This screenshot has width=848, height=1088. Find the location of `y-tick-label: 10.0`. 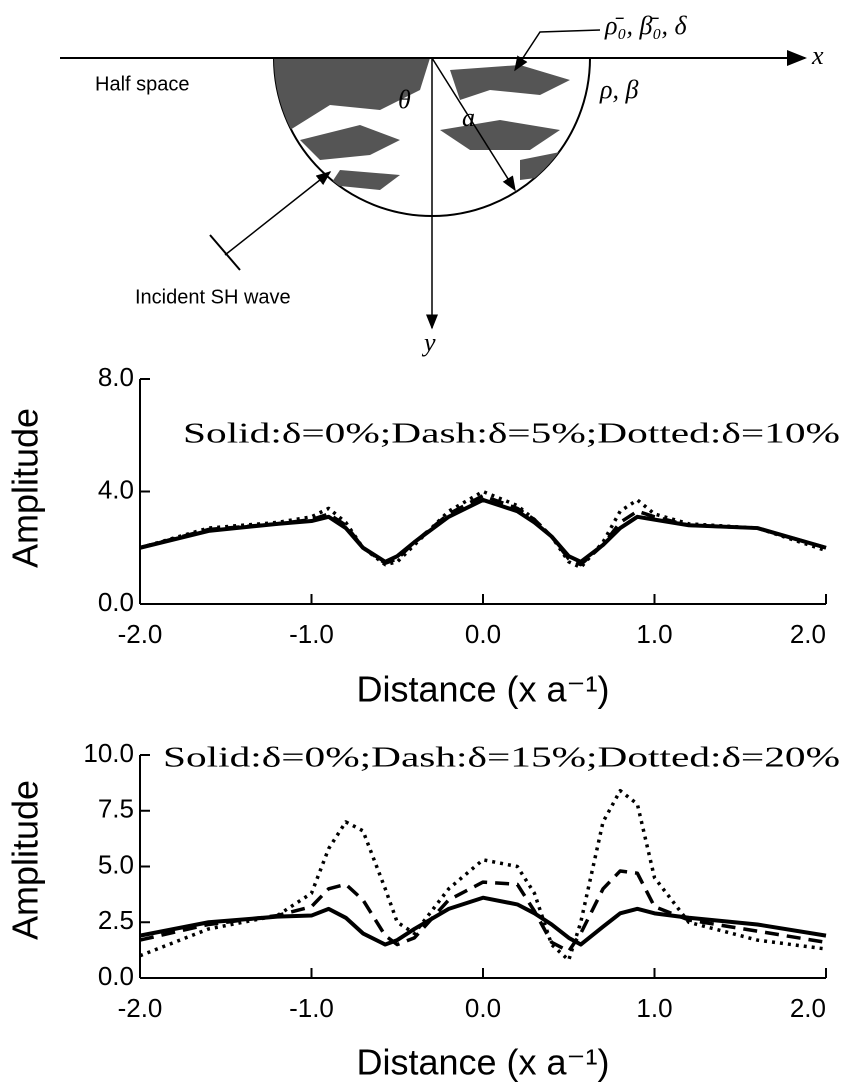

y-tick-label: 10.0 is located at coordinates (108, 753).